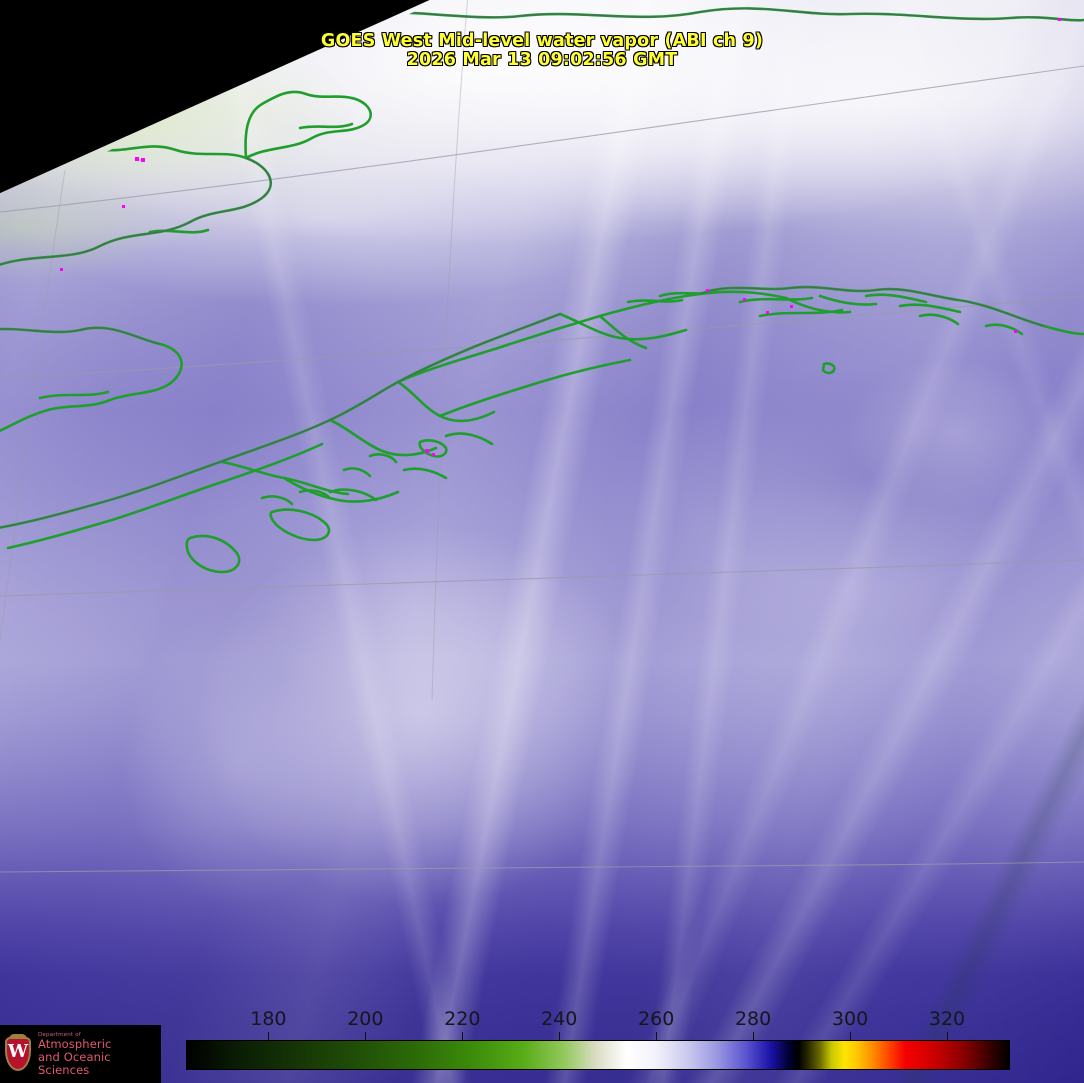 The height and width of the screenshot is (1083, 1084). Describe the element at coordinates (947, 1019) in the screenshot. I see `colorbar-tick-label: 320` at that location.